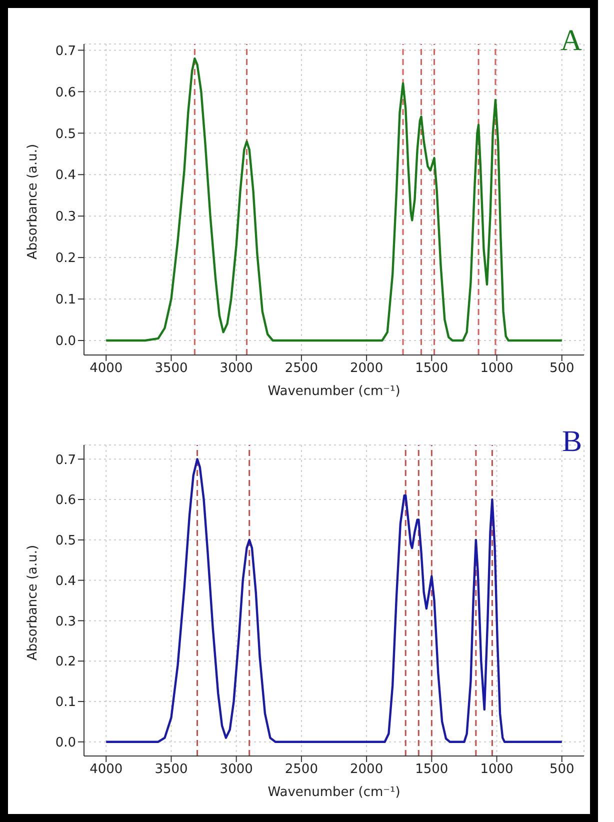 This screenshot has height=822, width=614. Describe the element at coordinates (571, 40) in the screenshot. I see `annotation: A` at that location.